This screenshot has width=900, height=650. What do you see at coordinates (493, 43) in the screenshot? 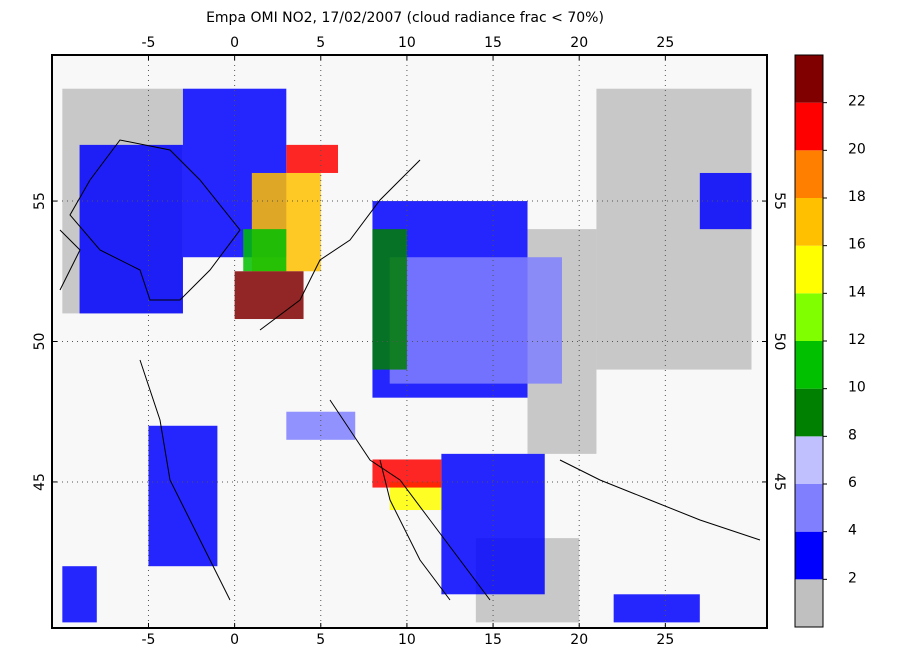
I see `x-tick-label-top: 15` at bounding box center [493, 43].